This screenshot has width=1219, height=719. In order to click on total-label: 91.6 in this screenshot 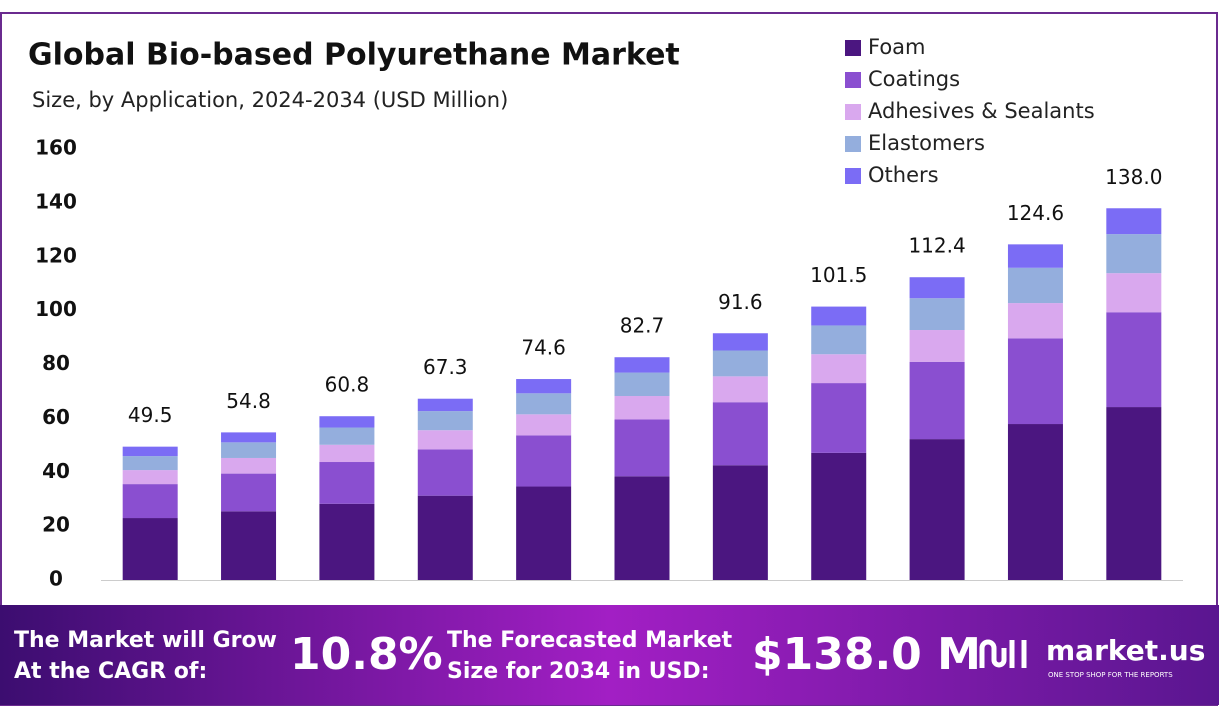, I will do `click(740, 302)`.